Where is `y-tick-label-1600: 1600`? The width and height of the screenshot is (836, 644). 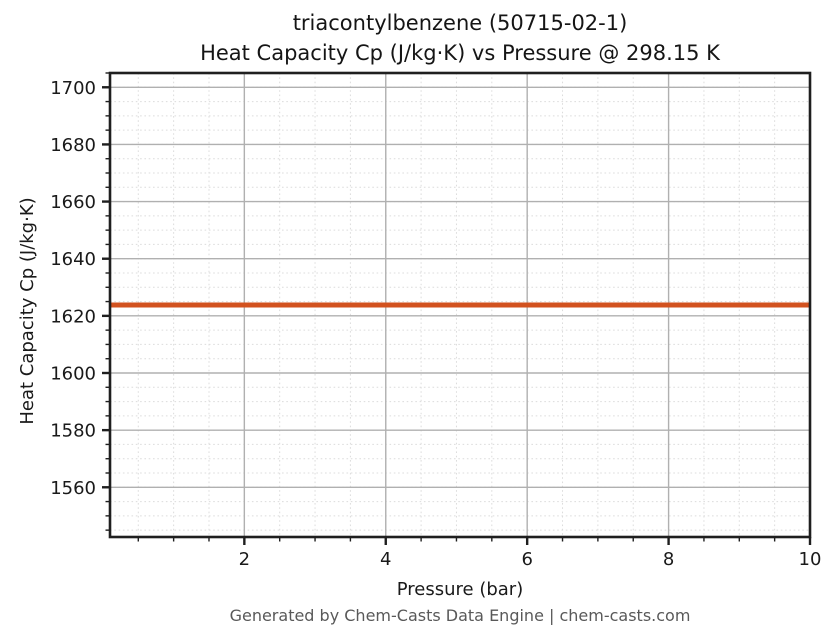 y-tick-label-1600: 1600 is located at coordinates (73, 374).